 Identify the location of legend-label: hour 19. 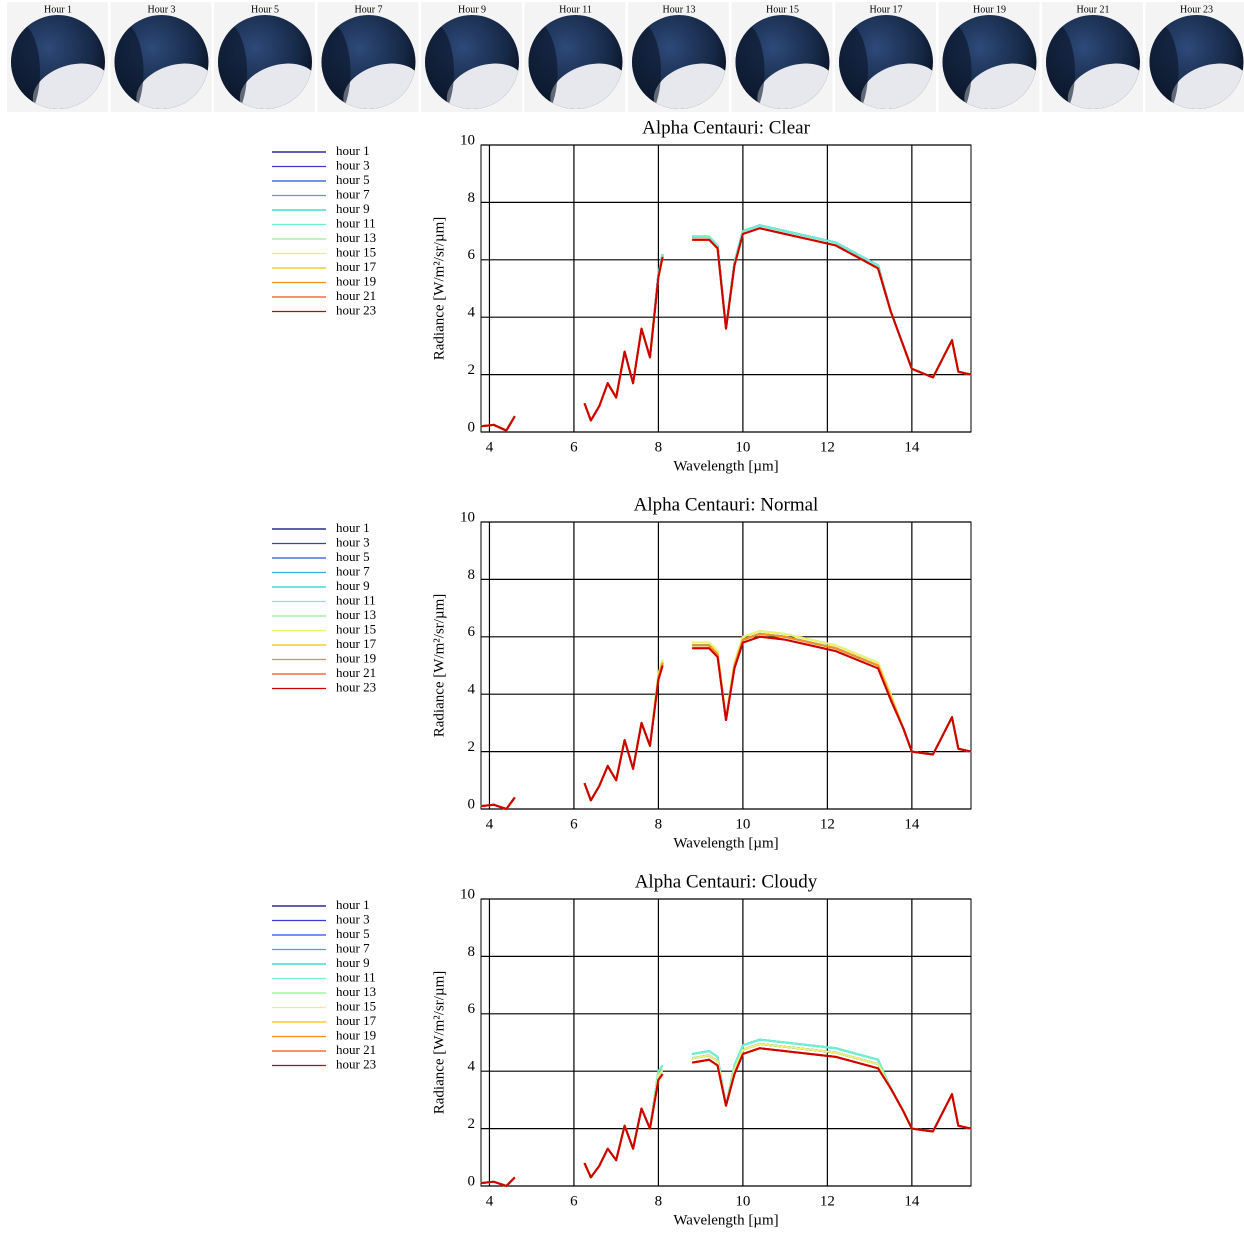
(356, 657).